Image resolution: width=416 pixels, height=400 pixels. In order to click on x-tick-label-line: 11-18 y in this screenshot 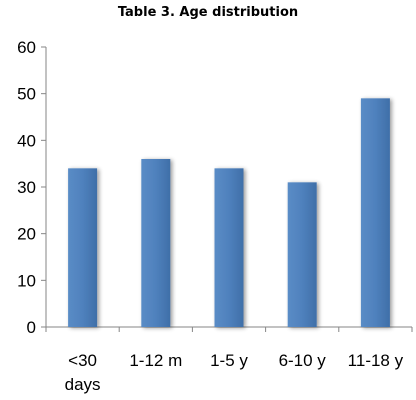, I will do `click(376, 360)`.